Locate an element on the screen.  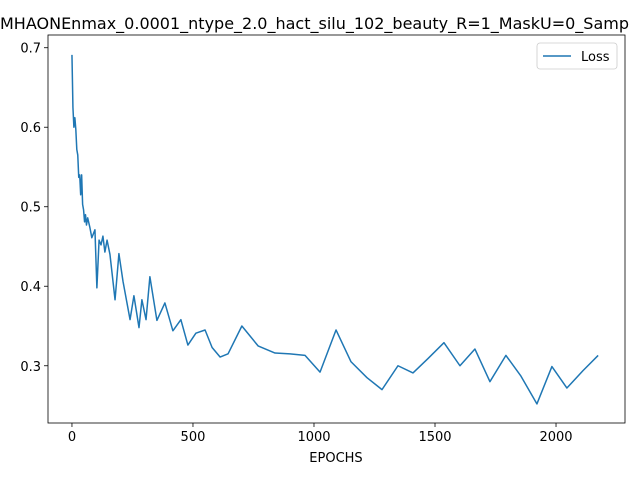
y-tick-label: 0.5 is located at coordinates (30, 208).